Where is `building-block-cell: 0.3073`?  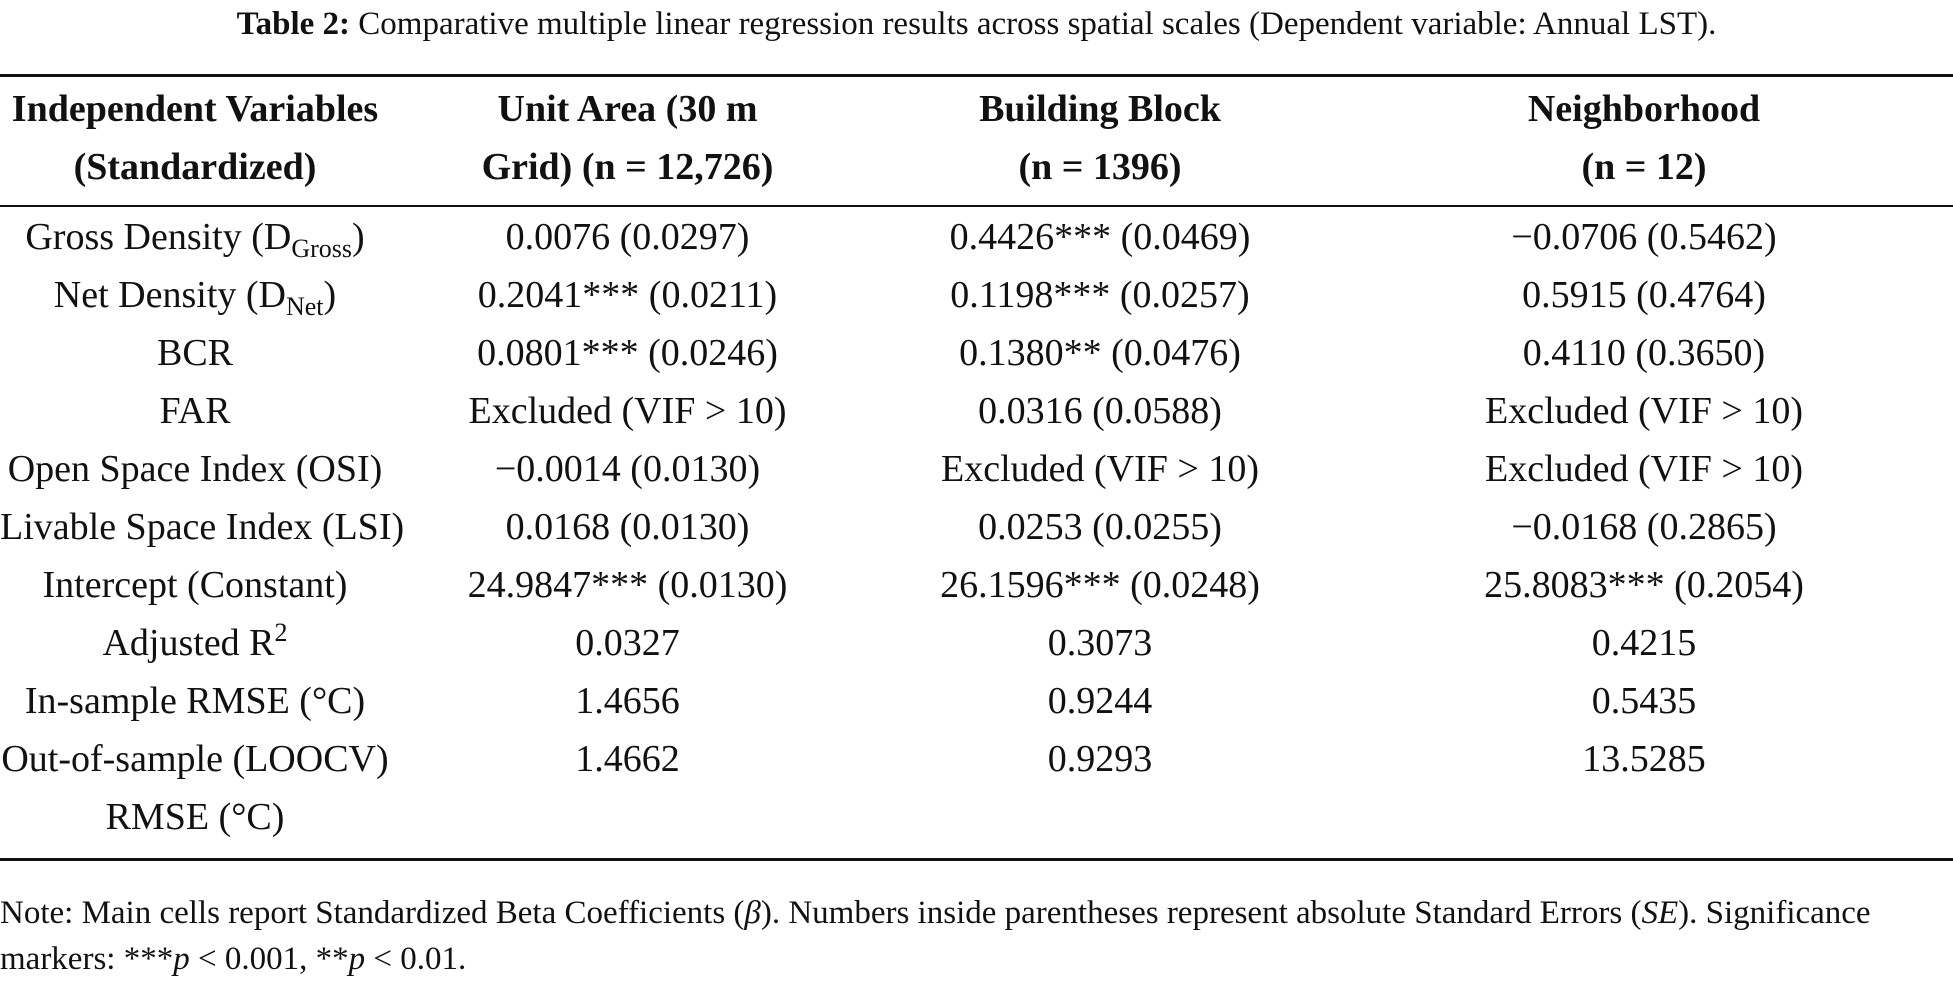 building-block-cell: 0.3073 is located at coordinates (1100, 643).